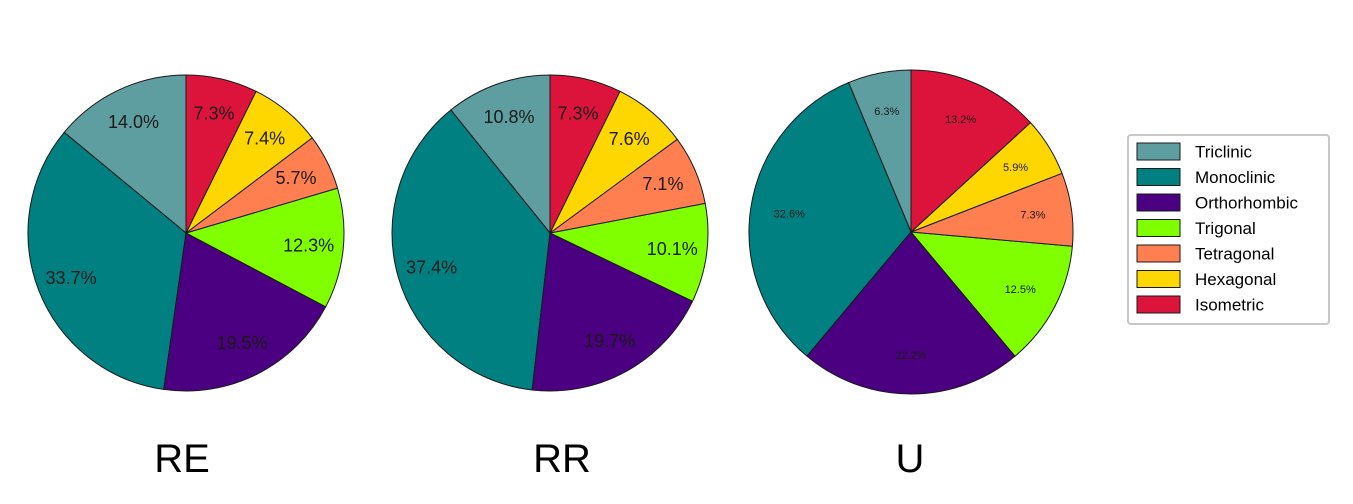 This screenshot has width=1353, height=504. I want to click on legend-swatch-hexagonal, so click(1158, 279).